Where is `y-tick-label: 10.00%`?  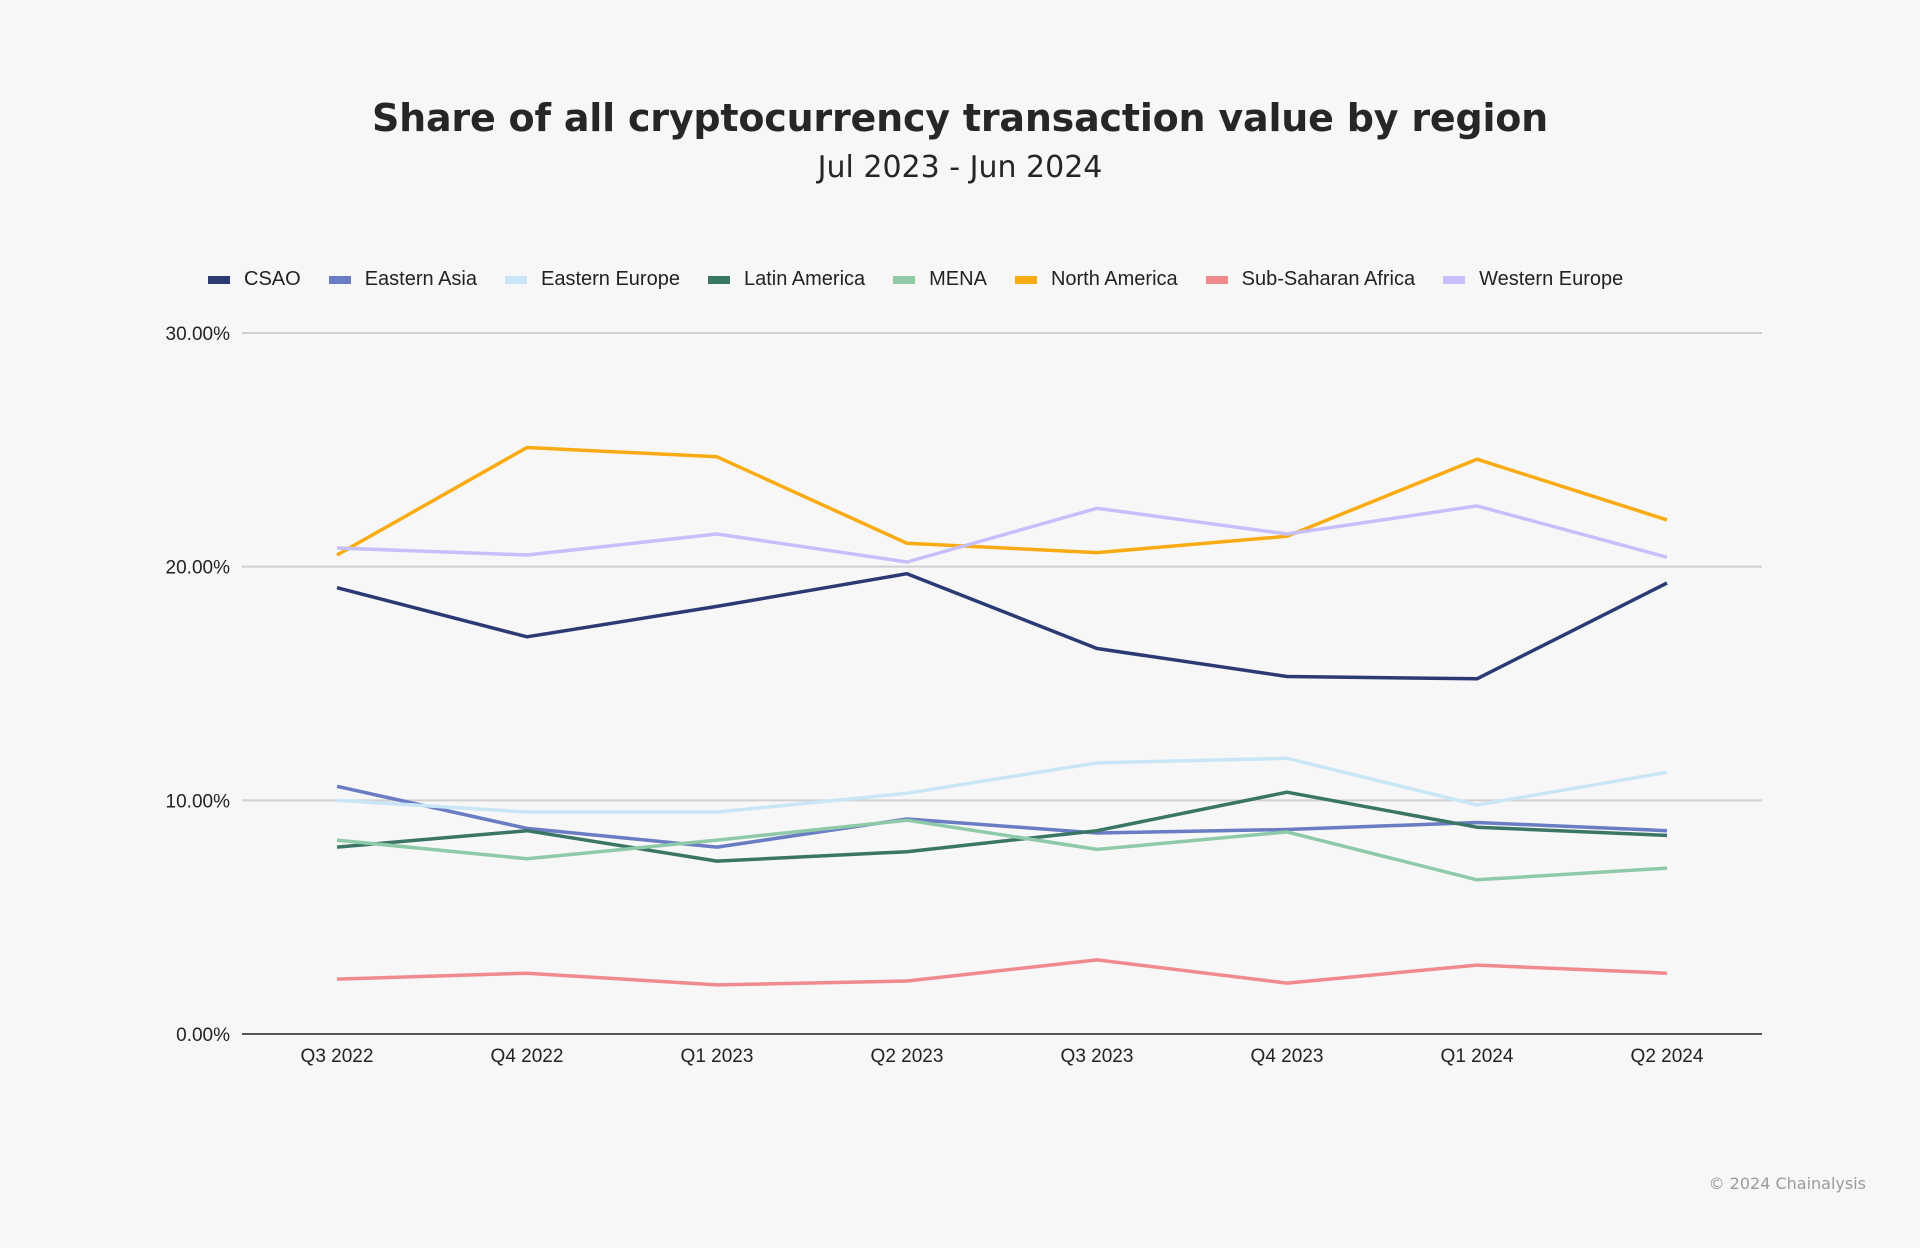
y-tick-label: 10.00% is located at coordinates (198, 801).